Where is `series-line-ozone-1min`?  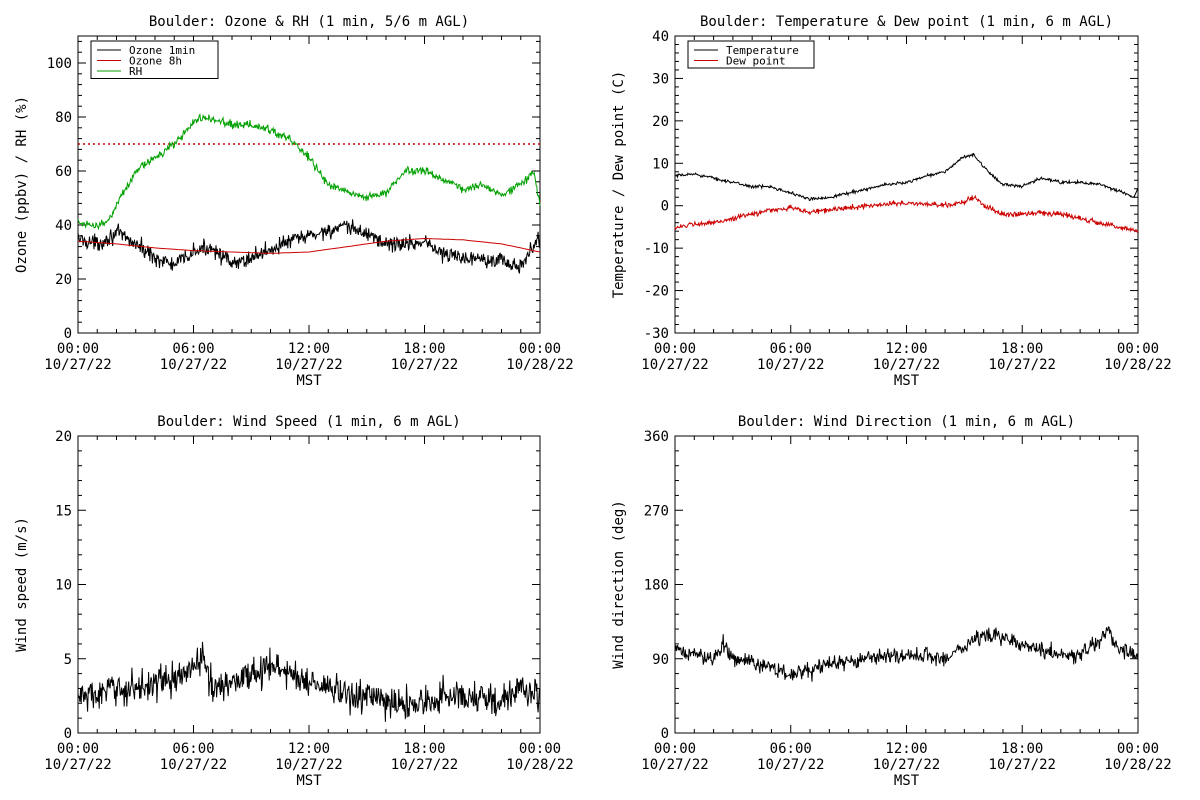 series-line-ozone-1min is located at coordinates (309, 246).